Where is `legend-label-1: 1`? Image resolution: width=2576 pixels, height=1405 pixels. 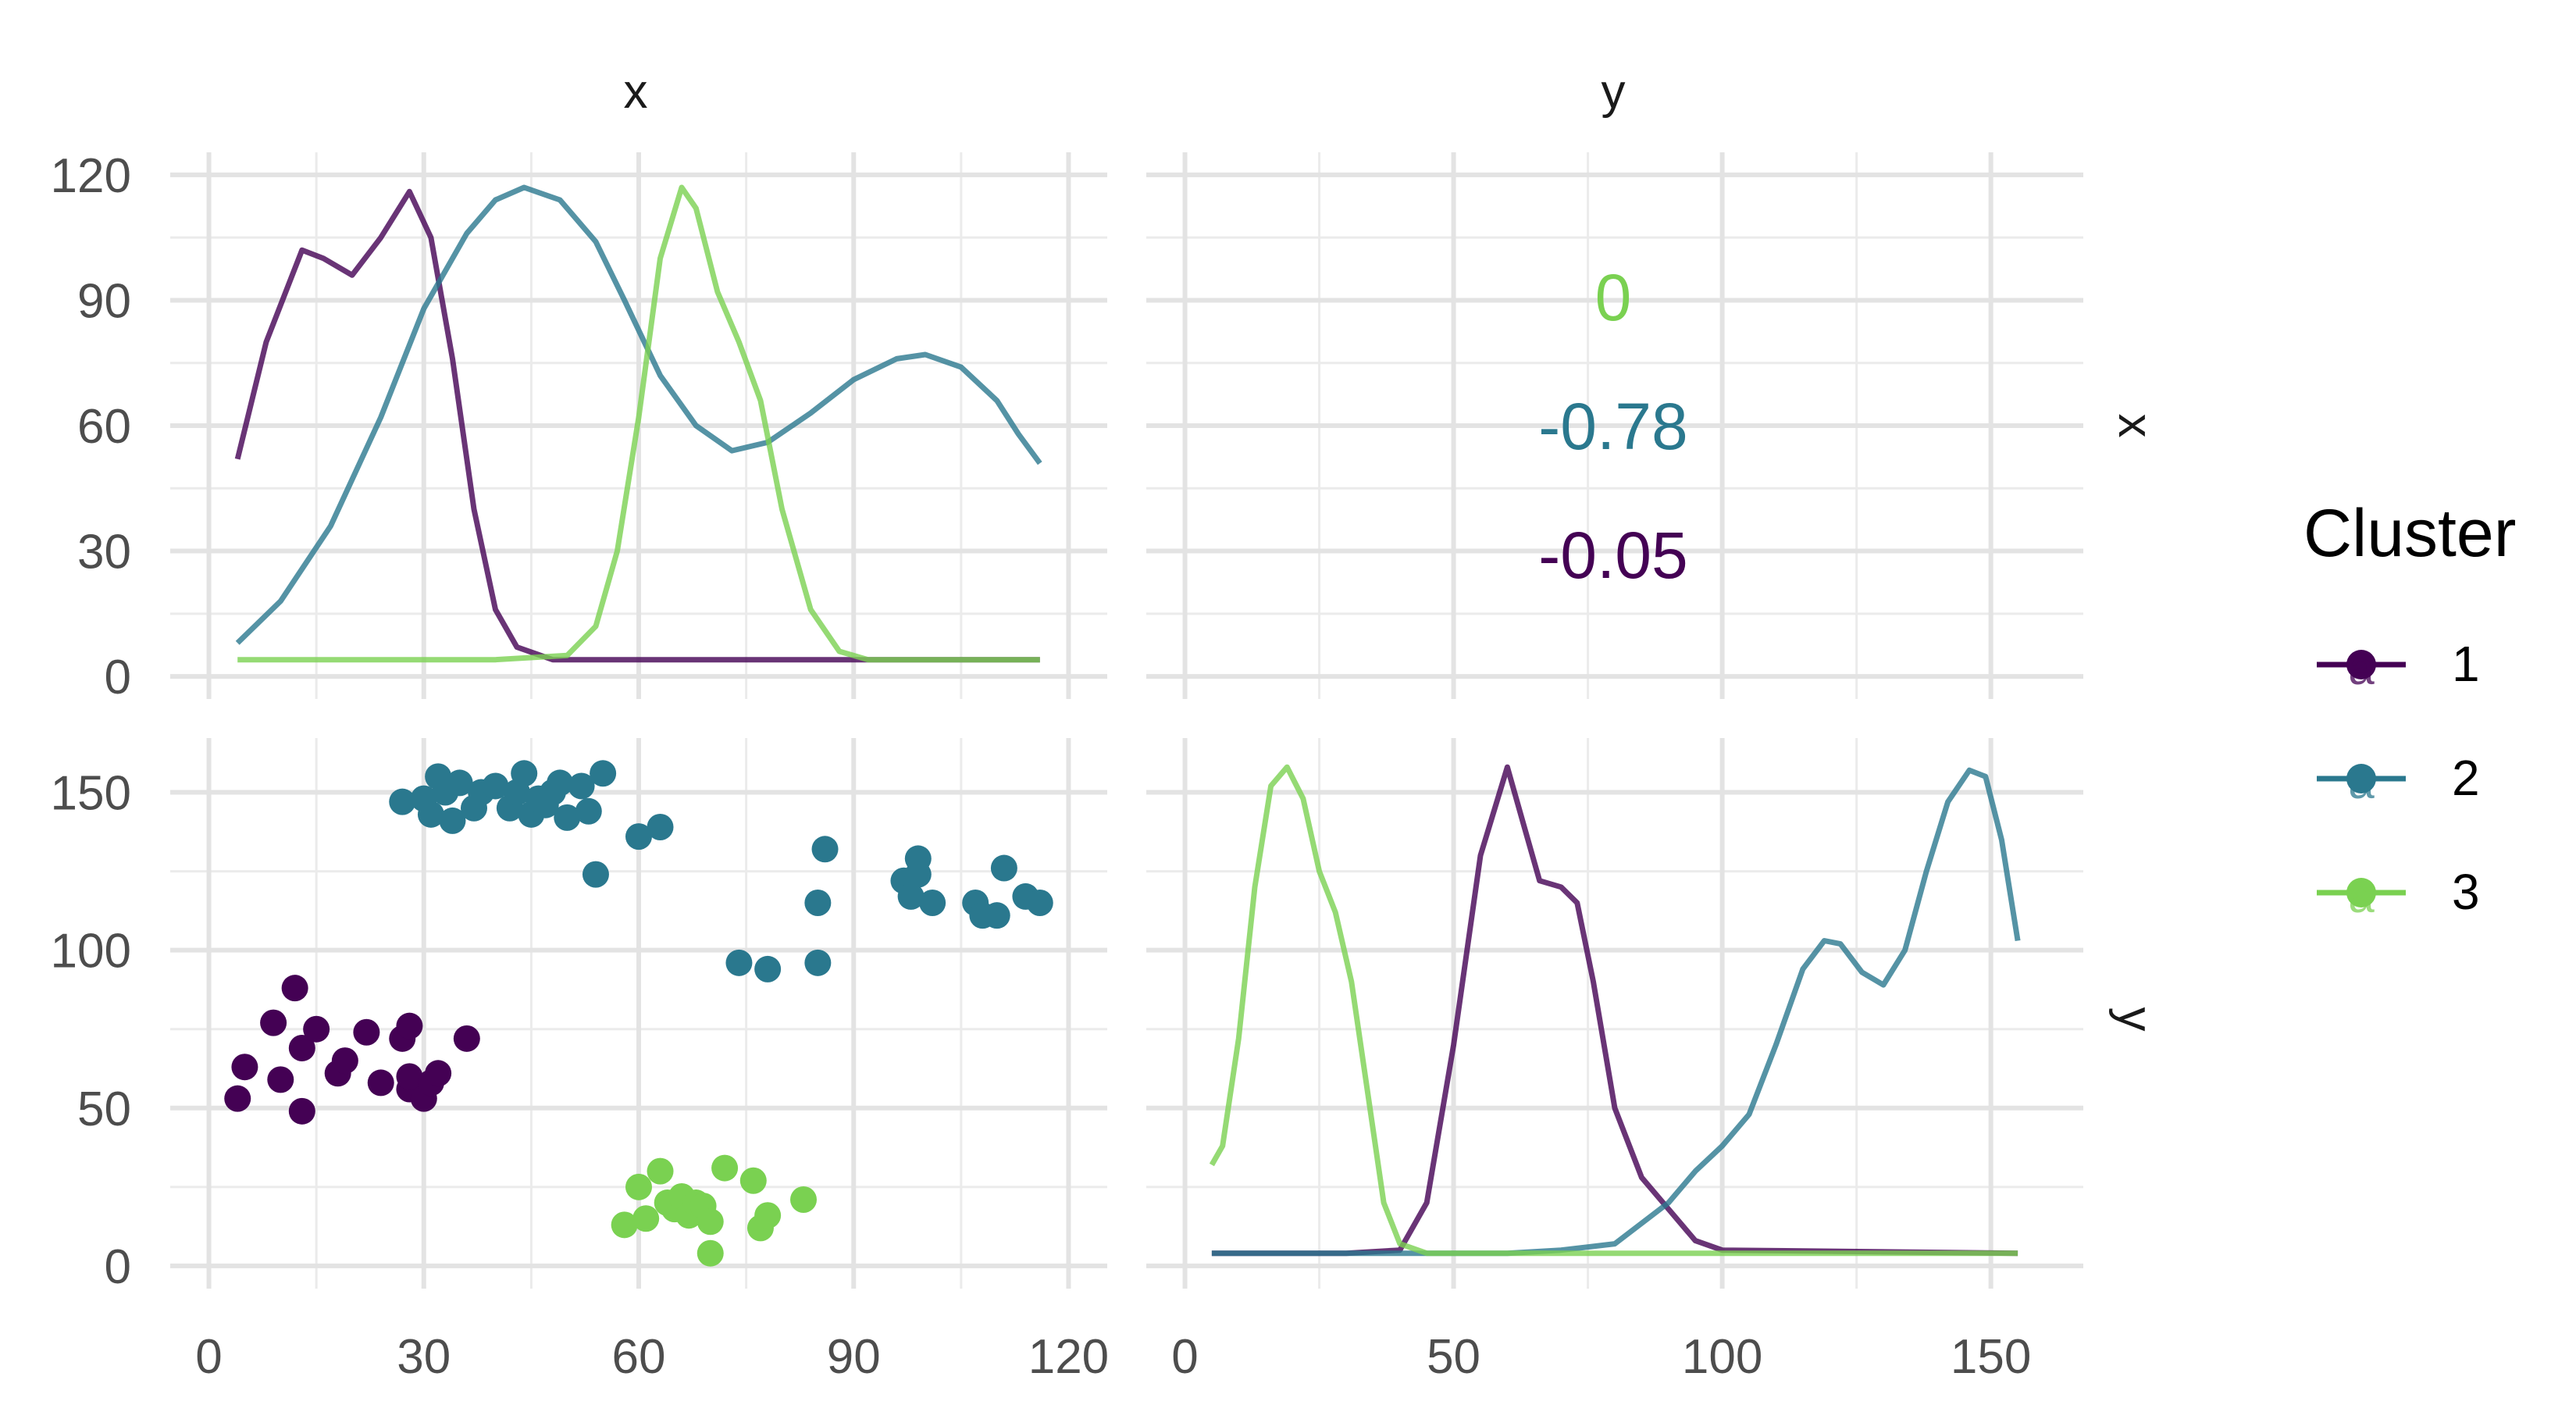
legend-label-1: 1 is located at coordinates (2466, 664).